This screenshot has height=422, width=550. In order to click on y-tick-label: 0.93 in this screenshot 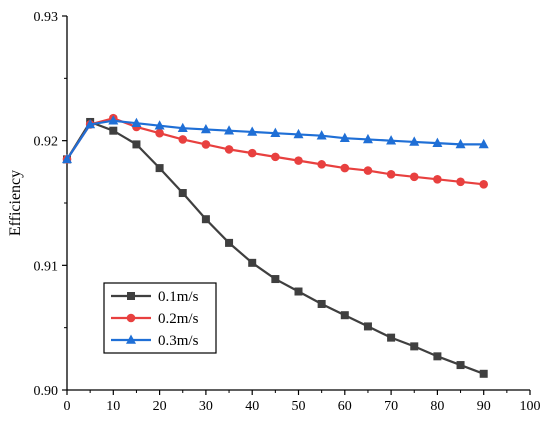, I will do `click(46, 17)`.